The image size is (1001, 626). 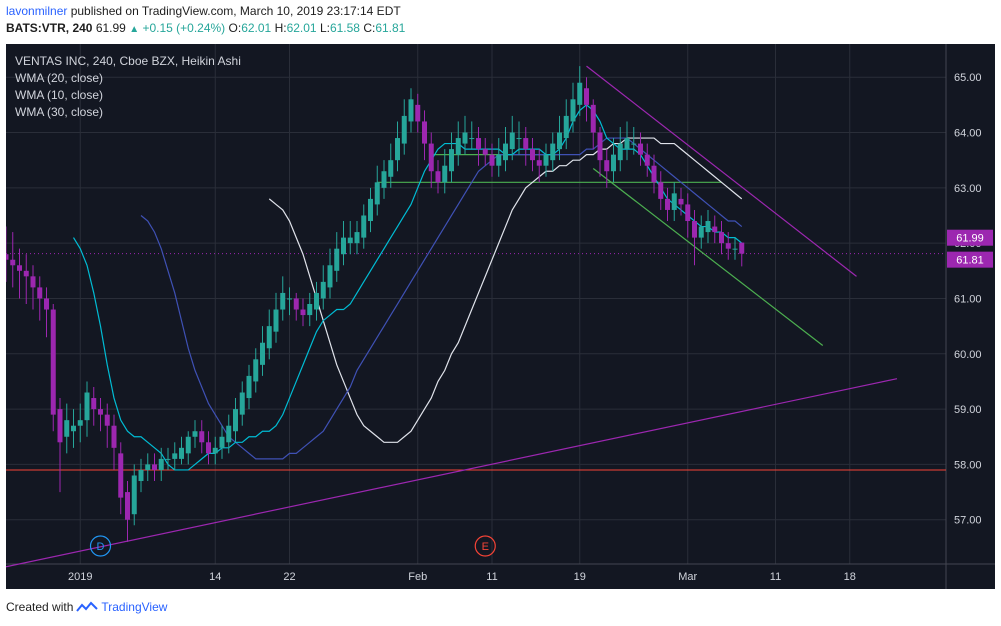 I want to click on y-tick-label: 59.00, so click(x=968, y=410).